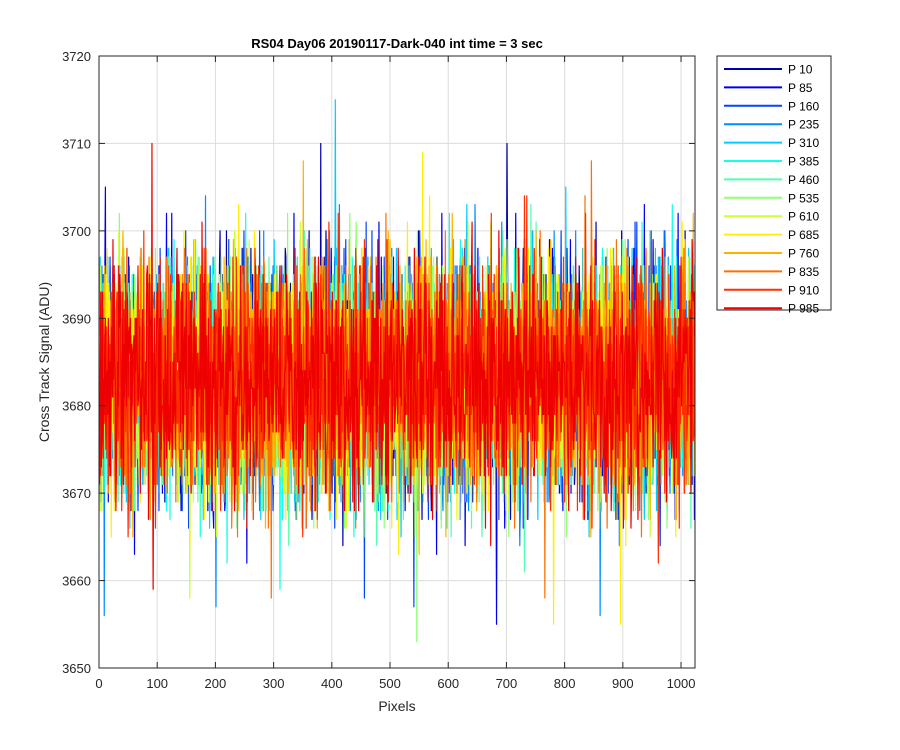 This screenshot has width=900, height=750. I want to click on legend-label: P 760, so click(803, 254).